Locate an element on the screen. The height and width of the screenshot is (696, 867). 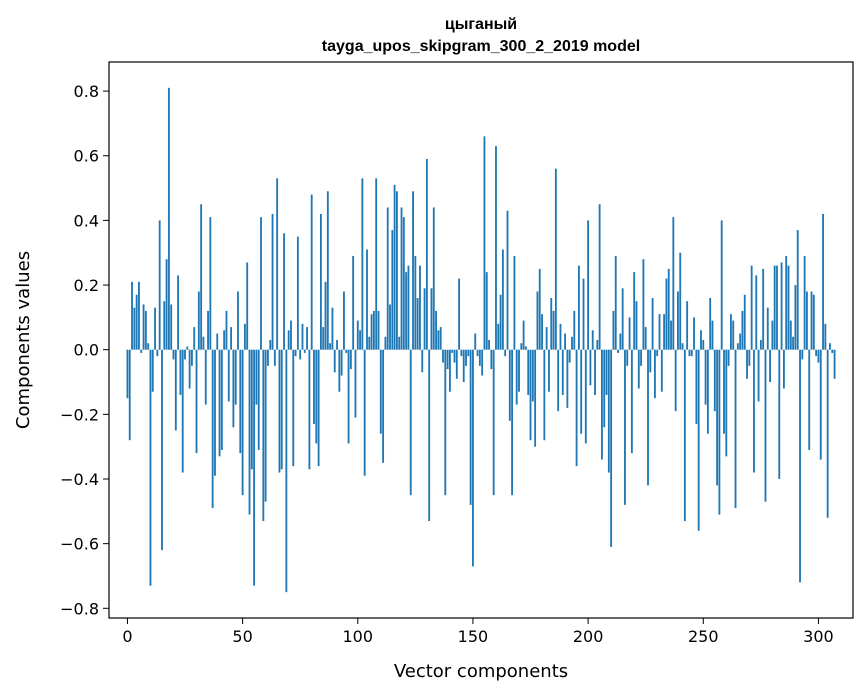
y-tick-label: −0.4 is located at coordinates (79, 479).